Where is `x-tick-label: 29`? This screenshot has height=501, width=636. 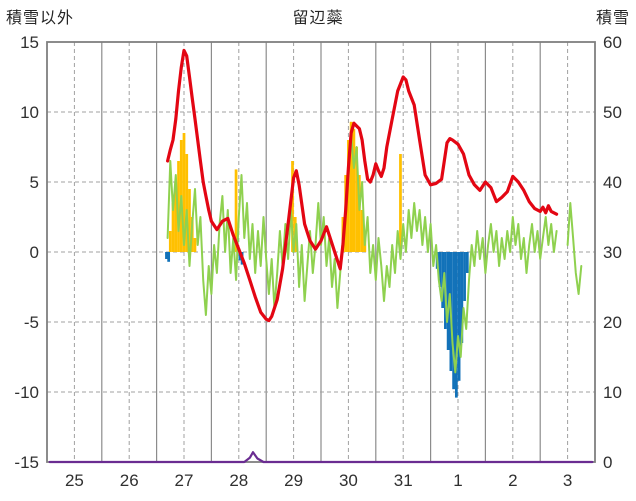
x-tick-label: 29 is located at coordinates (293, 480).